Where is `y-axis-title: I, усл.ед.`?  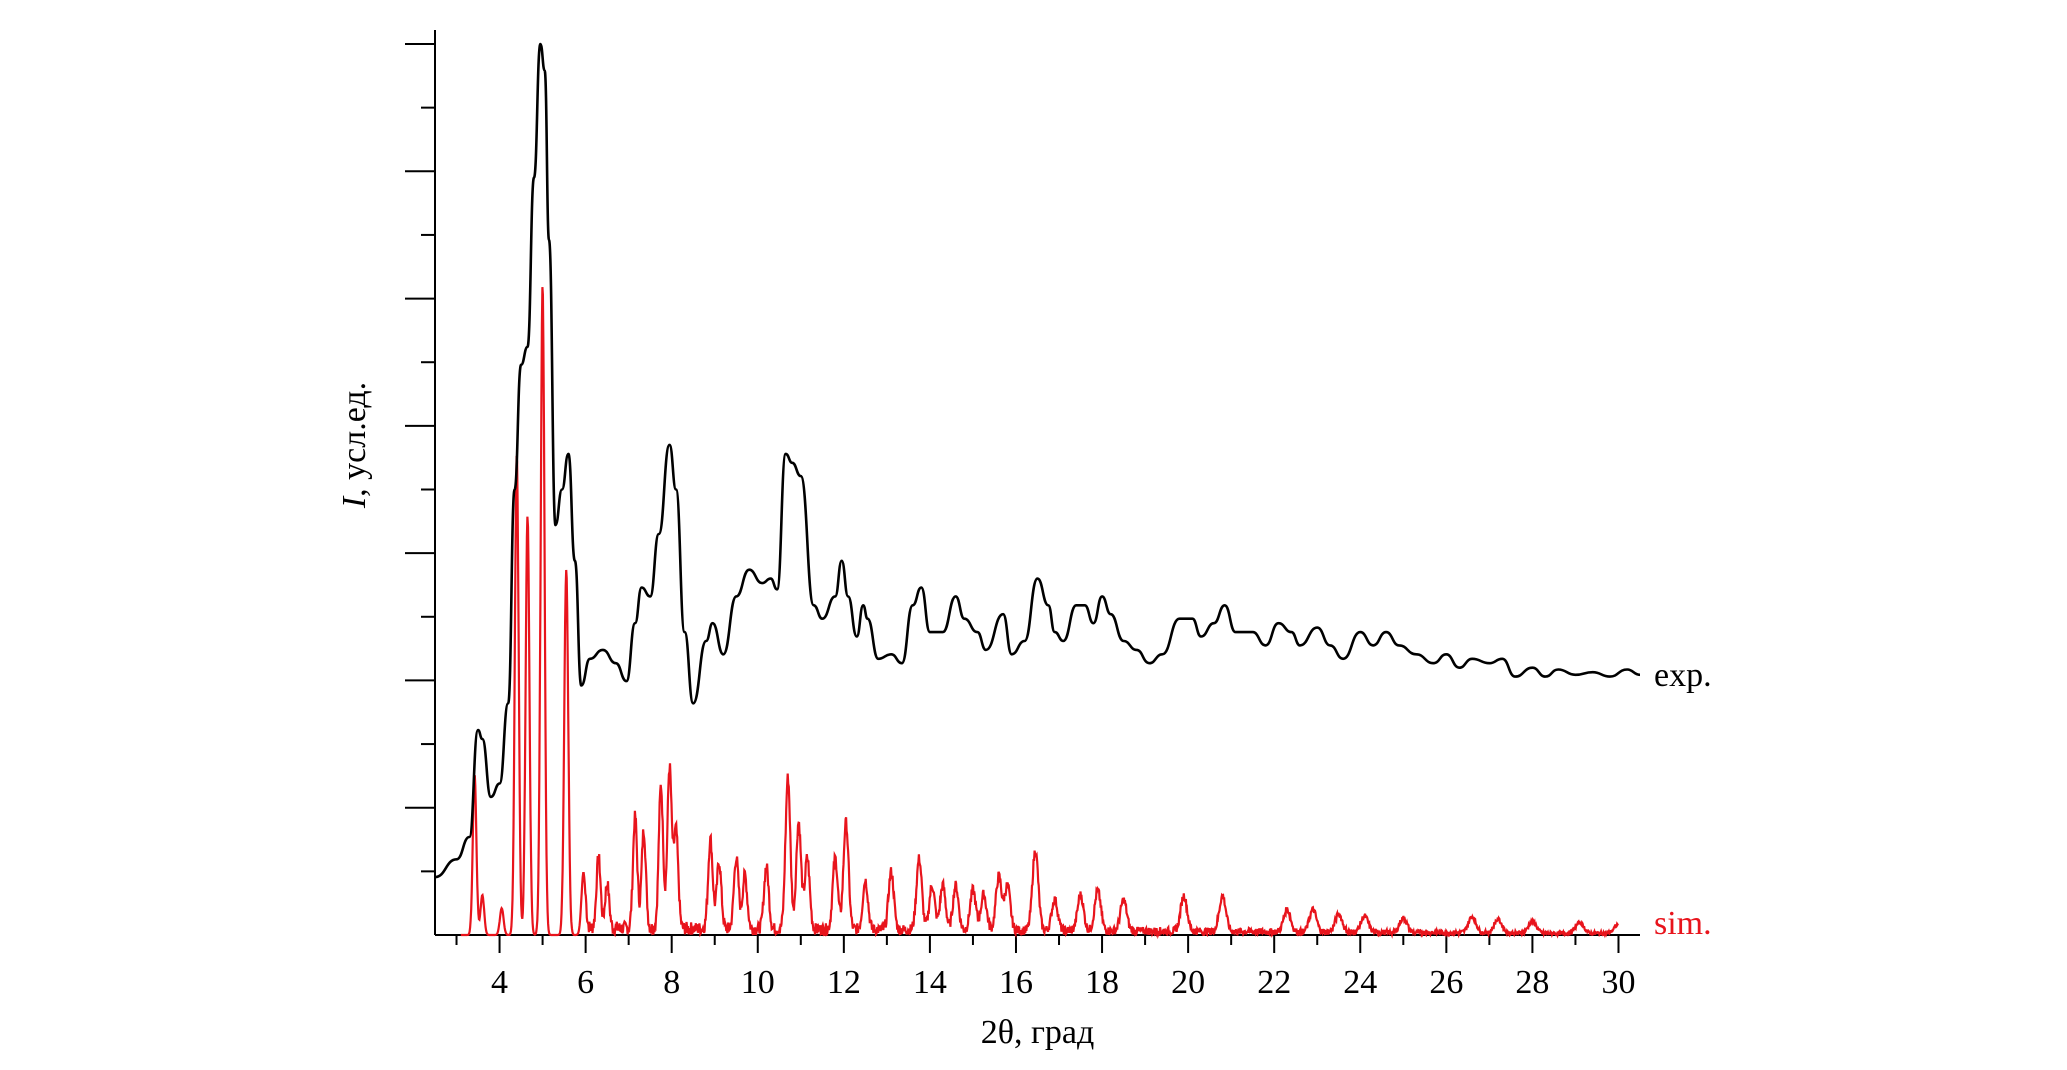
y-axis-title: I, усл.ед. is located at coordinates (354, 445).